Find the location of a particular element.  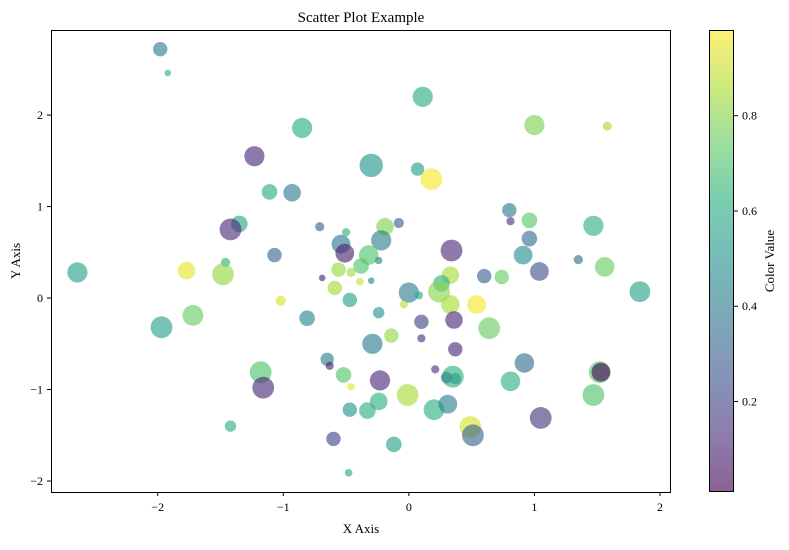

y-tick-label: −2 is located at coordinates (36, 481).